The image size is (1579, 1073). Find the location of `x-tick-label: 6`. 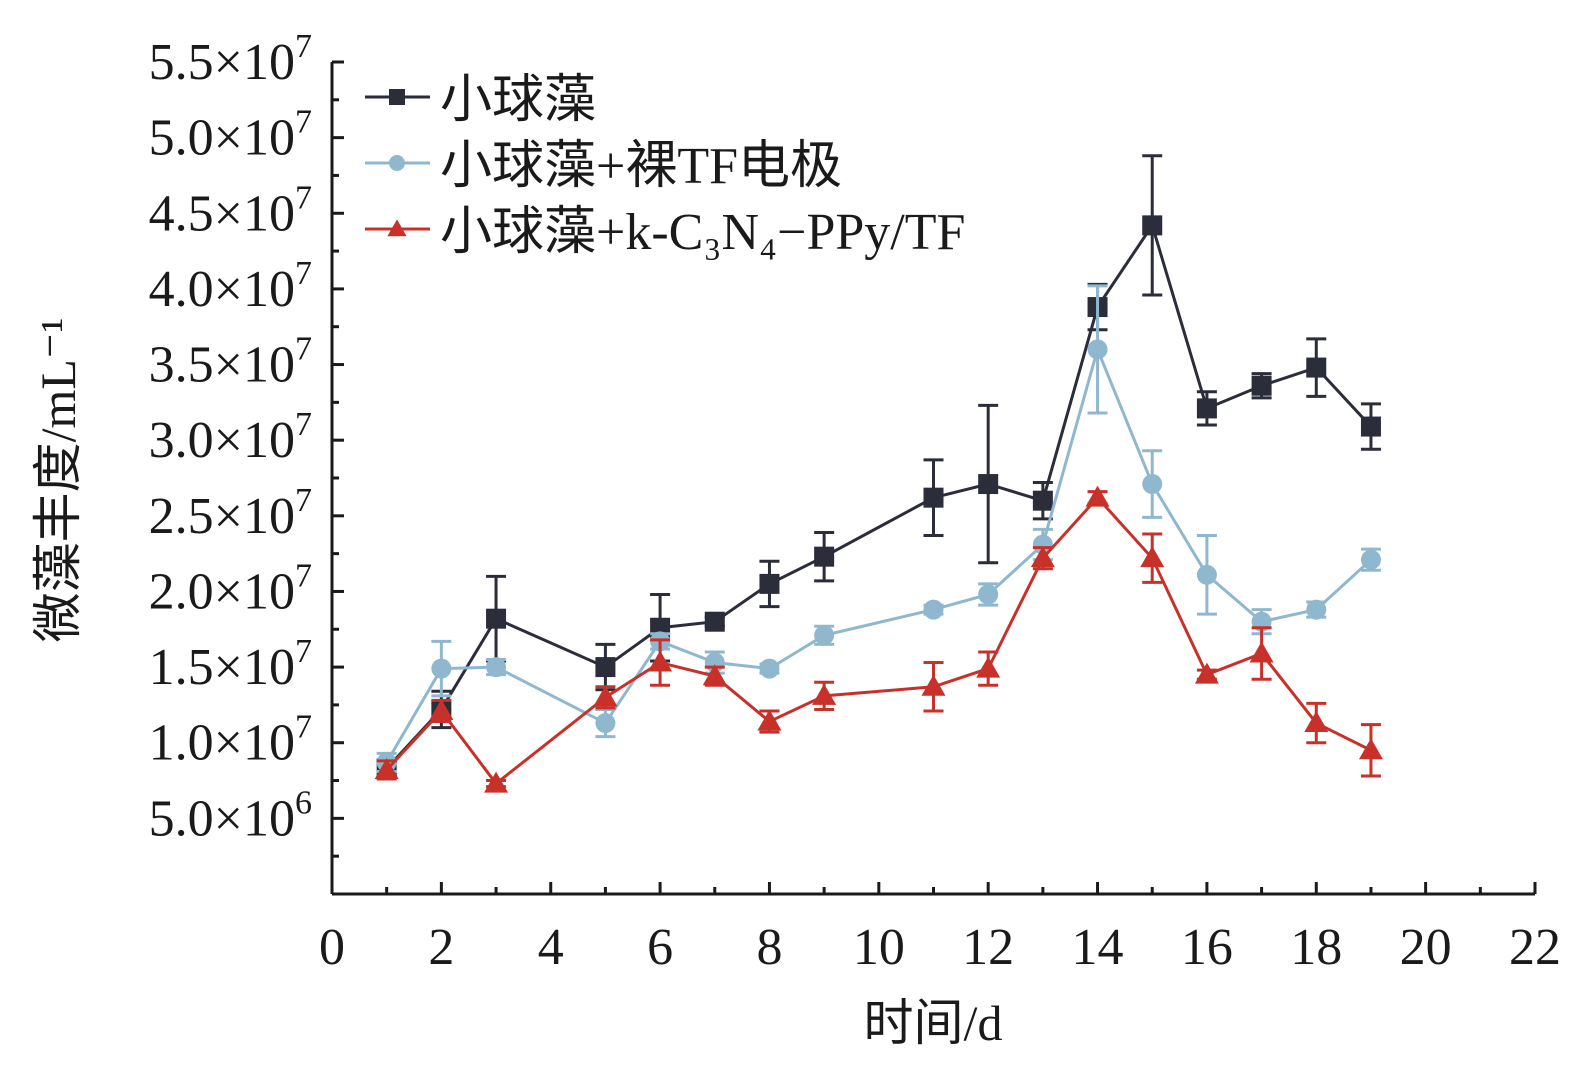

x-tick-label: 6 is located at coordinates (660, 947).